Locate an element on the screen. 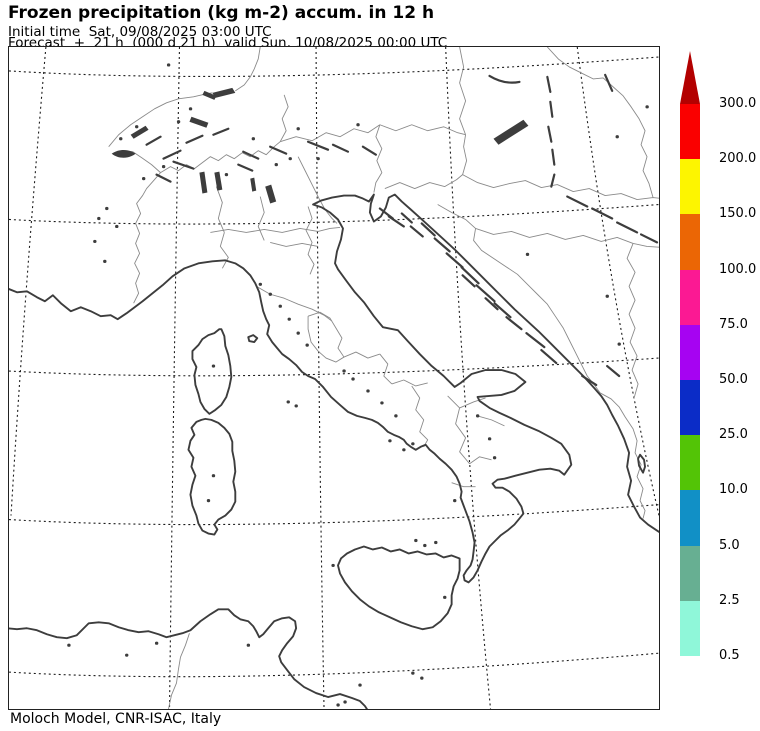 The width and height of the screenshot is (760, 731). colorbar-tick-label: 2.5 is located at coordinates (729, 600).